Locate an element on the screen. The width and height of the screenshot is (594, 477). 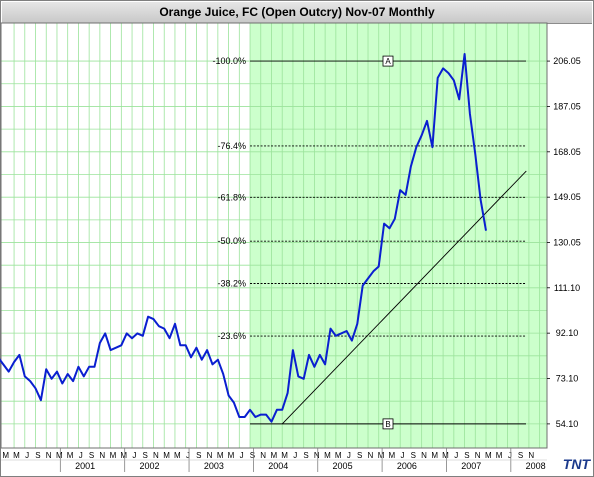
y-tick-label: 130.05 is located at coordinates (567, 243).